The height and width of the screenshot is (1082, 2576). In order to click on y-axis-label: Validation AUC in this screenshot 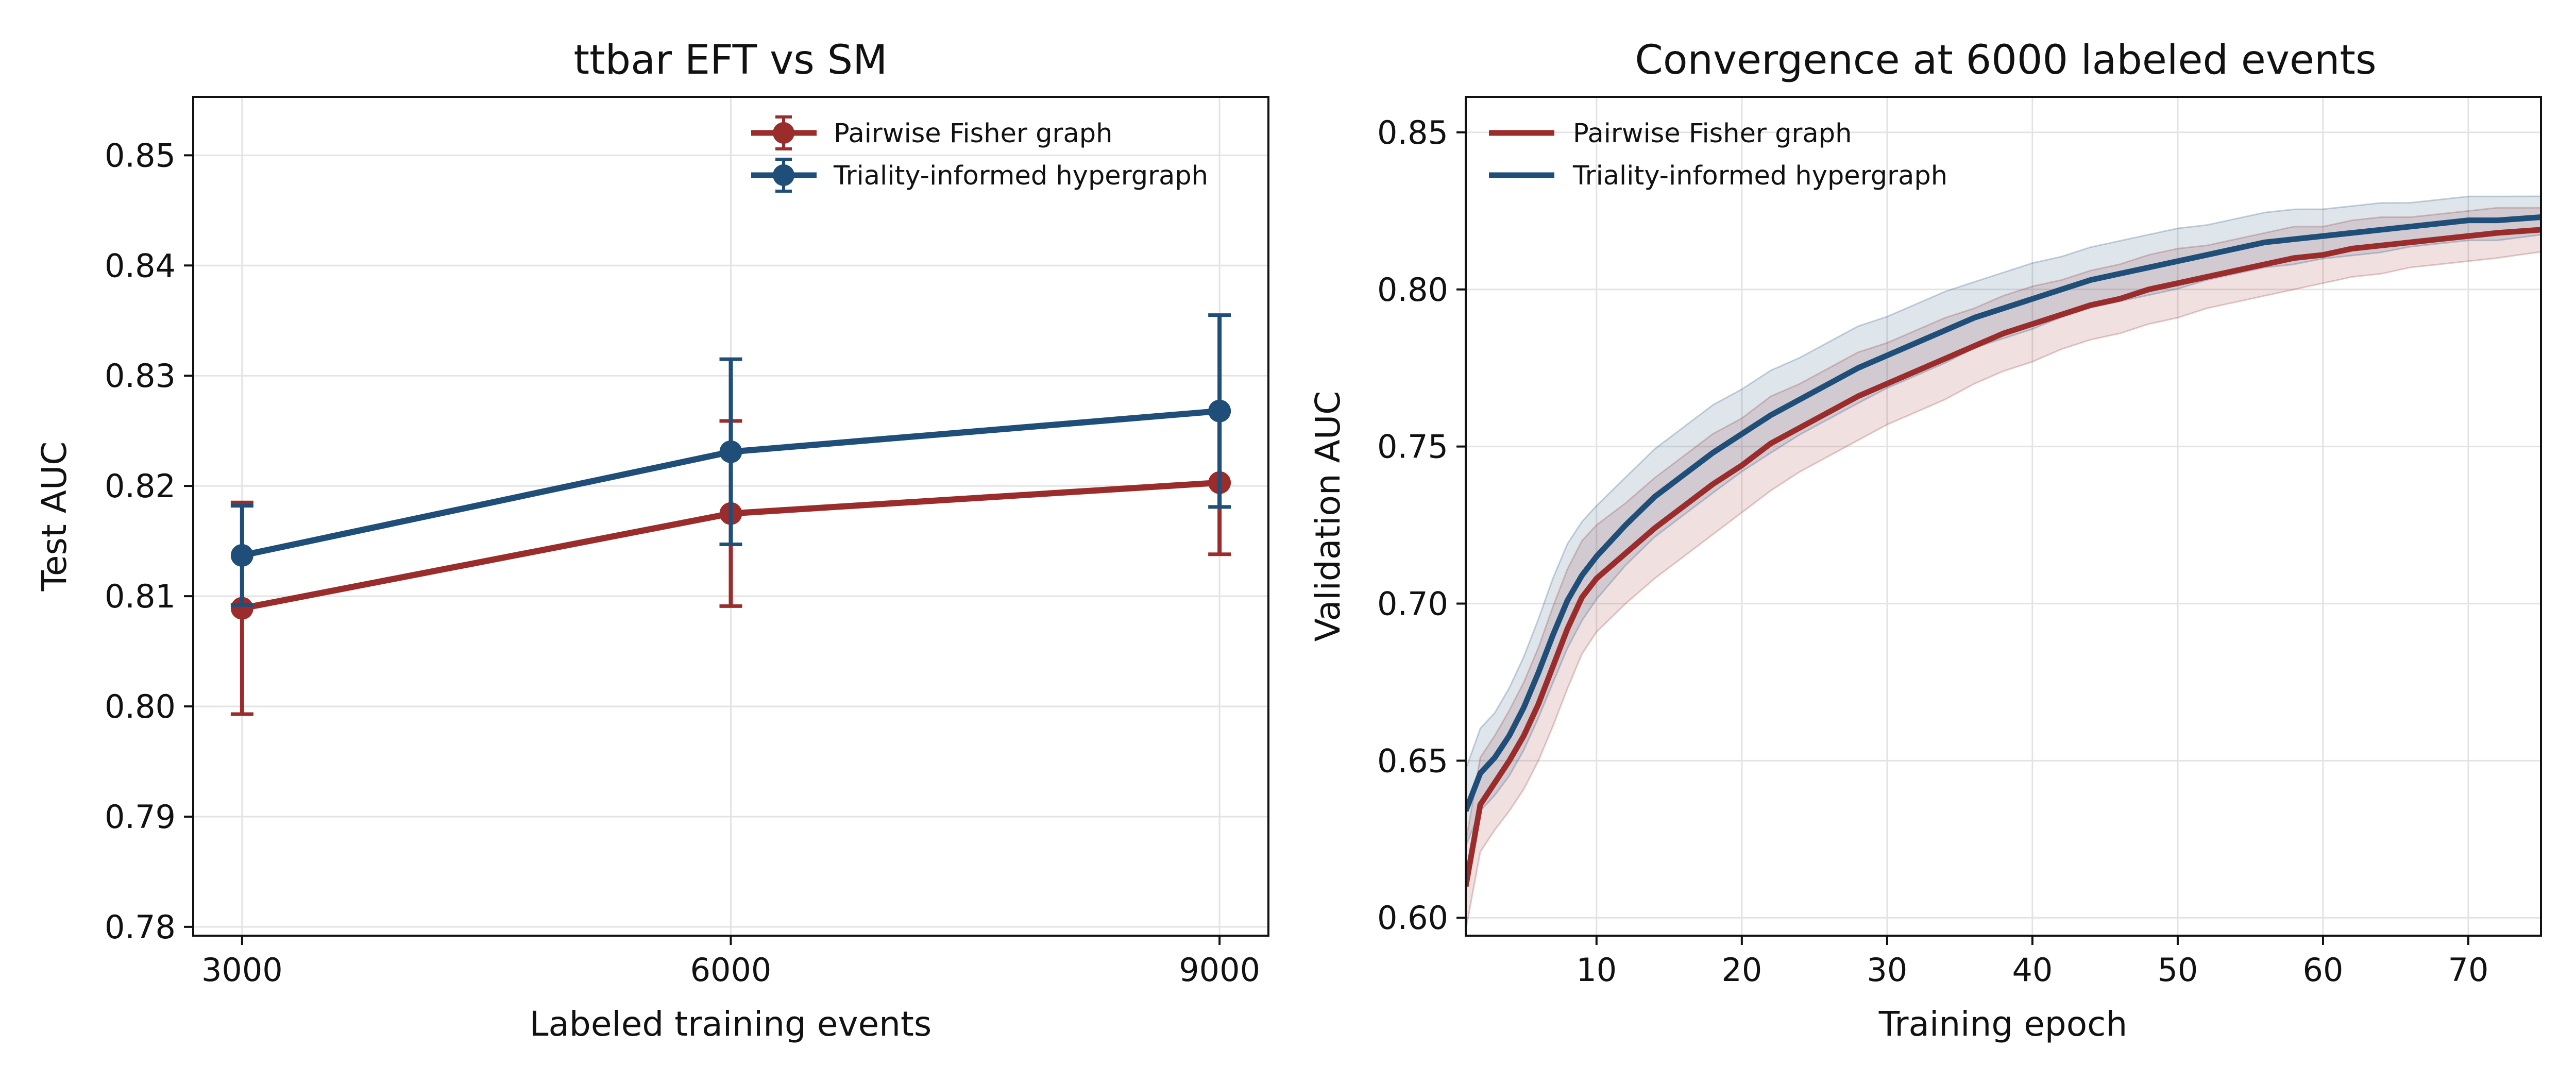, I will do `click(1328, 516)`.